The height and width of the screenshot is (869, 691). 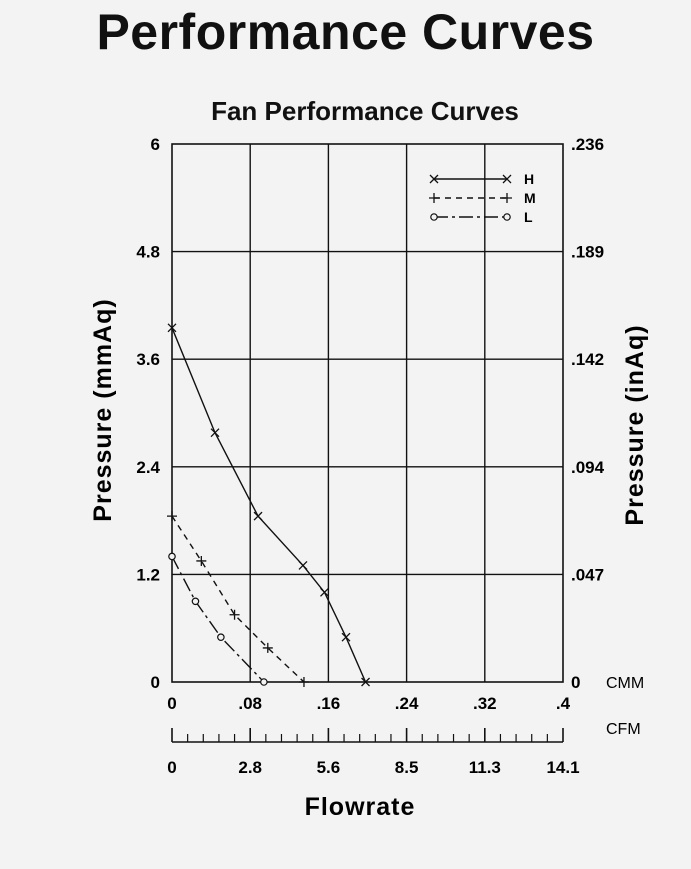 I want to click on x-unit-bottom-label: CFM, so click(x=623, y=729).